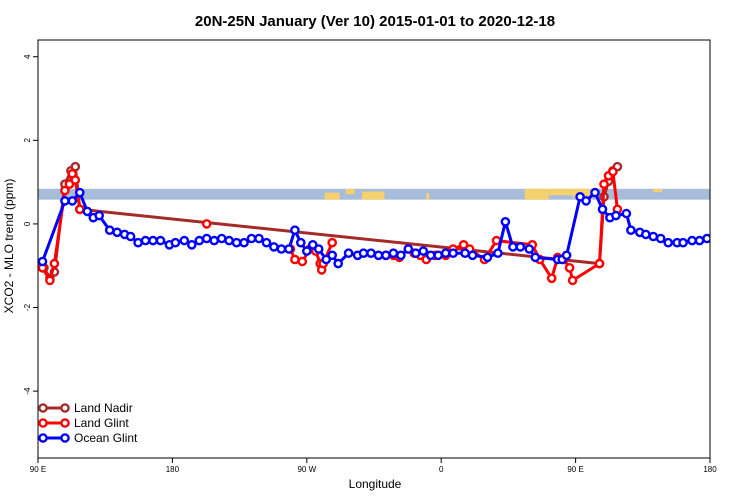 The image size is (750, 500). Describe the element at coordinates (27, 56) in the screenshot. I see `y-tick-label: 4` at that location.